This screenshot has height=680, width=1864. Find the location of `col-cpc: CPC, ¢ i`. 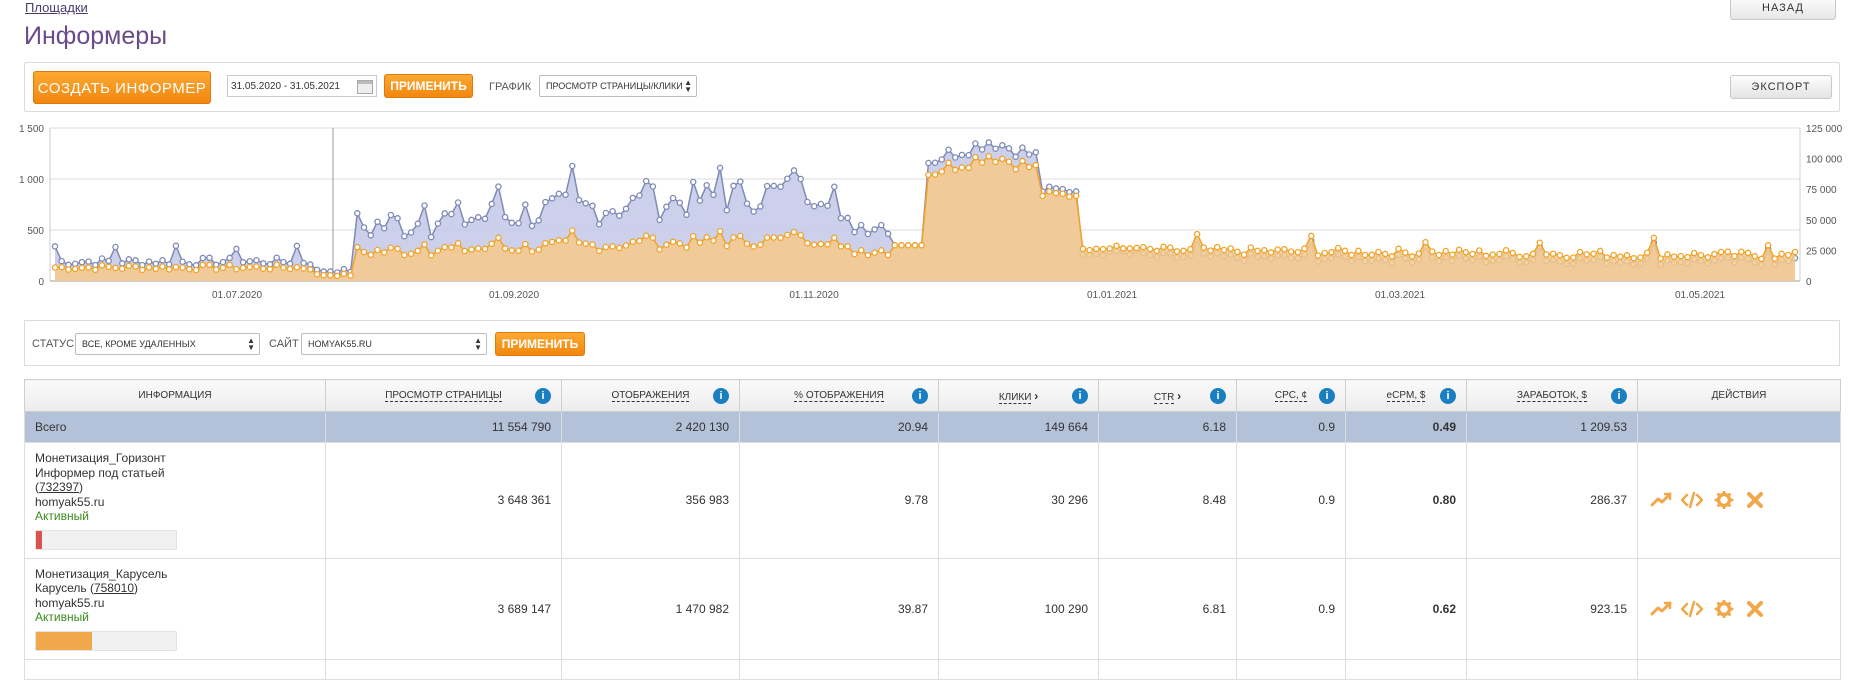

col-cpc: CPC, ¢ i is located at coordinates (1291, 395).